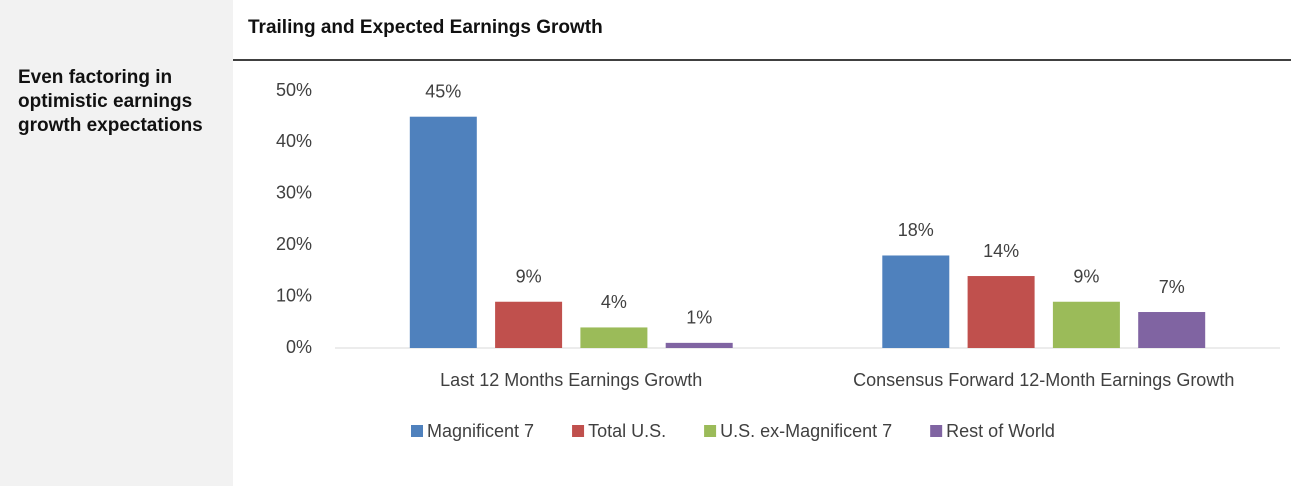  What do you see at coordinates (806, 431) in the screenshot?
I see `legend-label: U.S. ex-Magnificent 7` at bounding box center [806, 431].